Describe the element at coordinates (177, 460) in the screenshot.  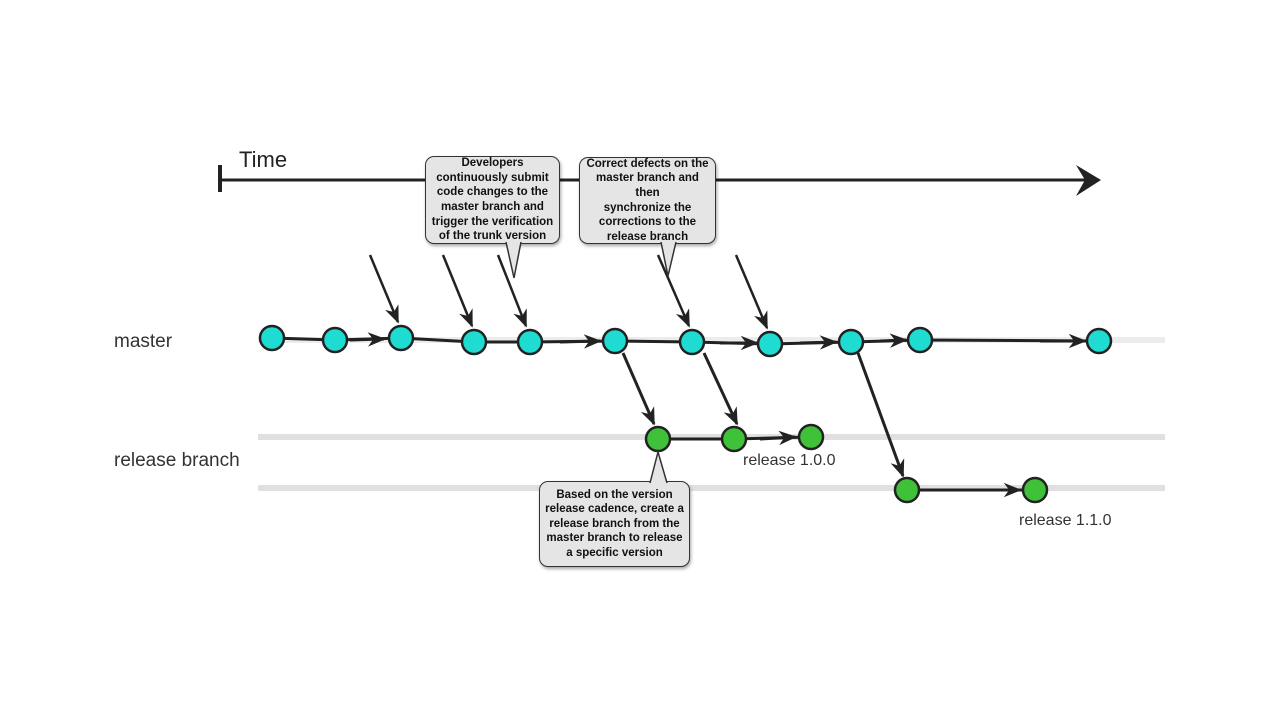
I see `release-lane-label: release branch` at that location.